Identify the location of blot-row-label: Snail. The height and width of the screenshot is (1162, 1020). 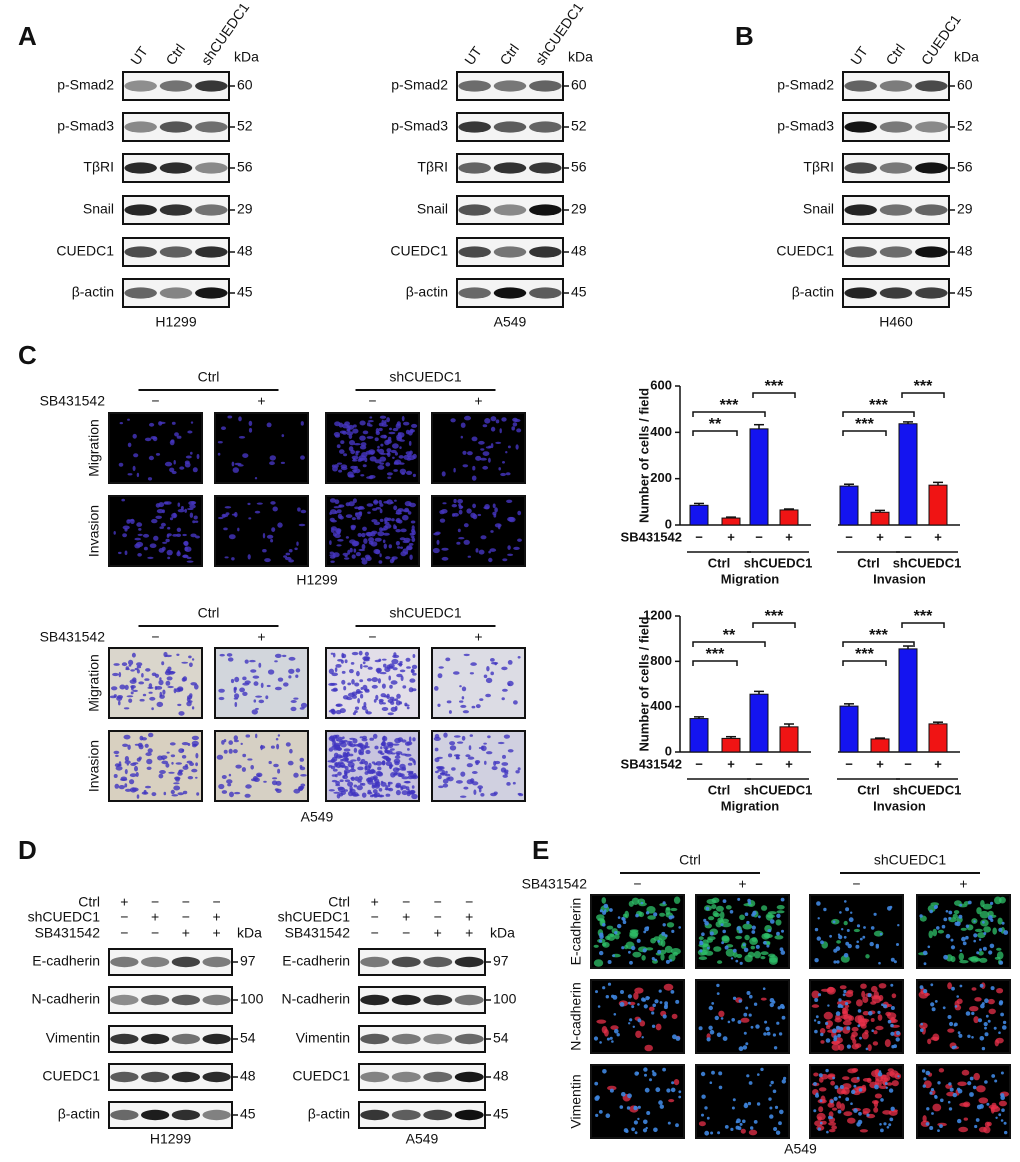
(818, 209).